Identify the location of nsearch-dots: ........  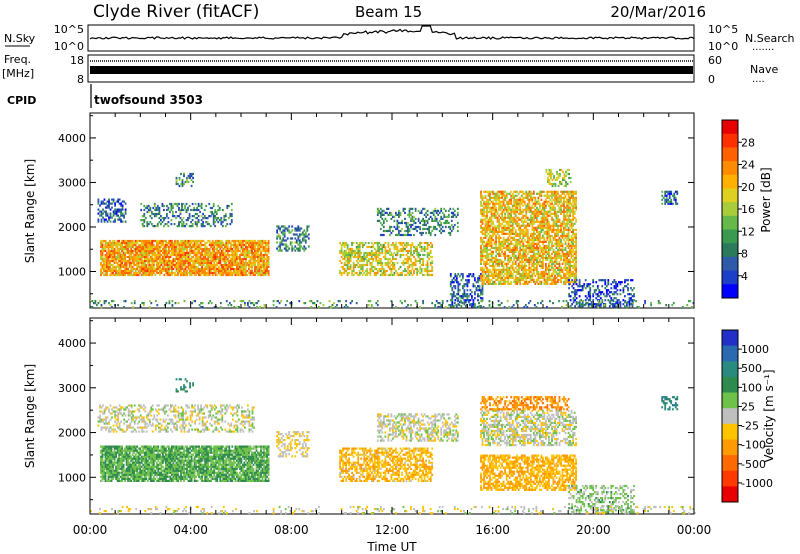
(763, 47).